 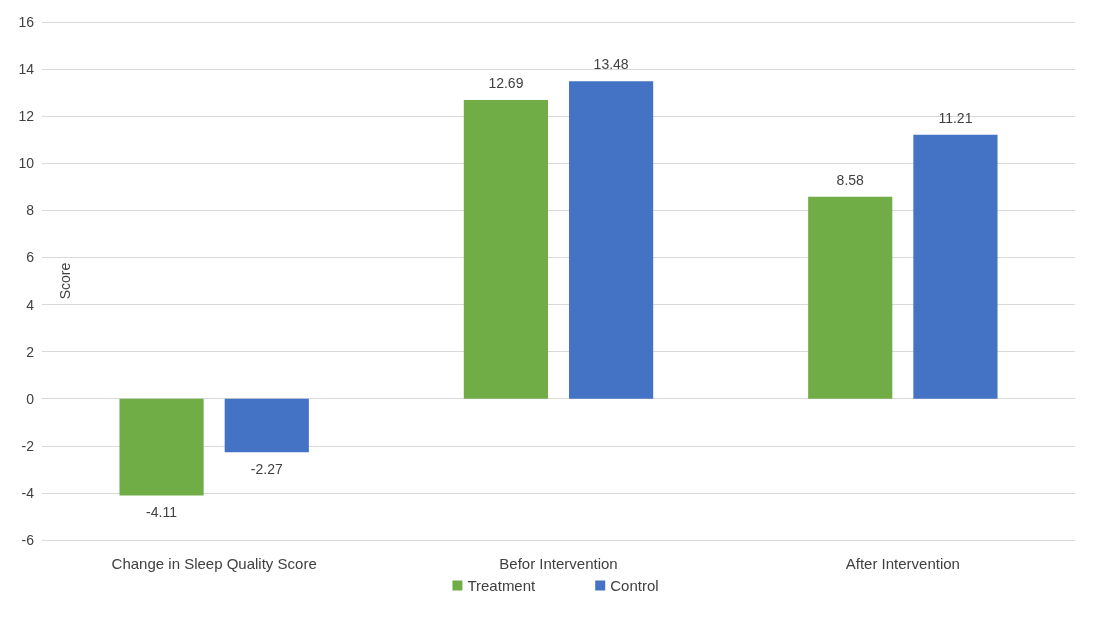 What do you see at coordinates (162, 512) in the screenshot?
I see `data-label: -4.11` at bounding box center [162, 512].